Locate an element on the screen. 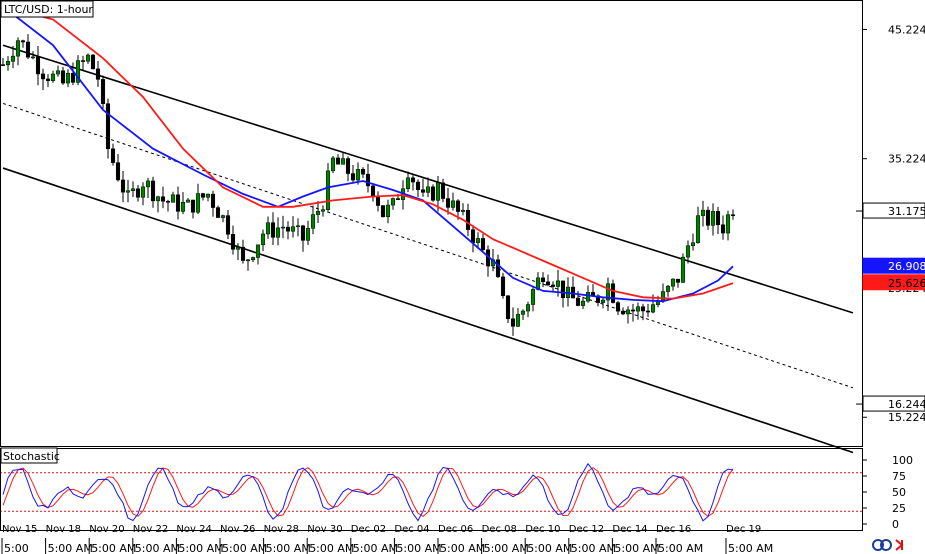 The width and height of the screenshot is (925, 554). chart-title-text: LTC/USD: 1-hour is located at coordinates (48, 9).